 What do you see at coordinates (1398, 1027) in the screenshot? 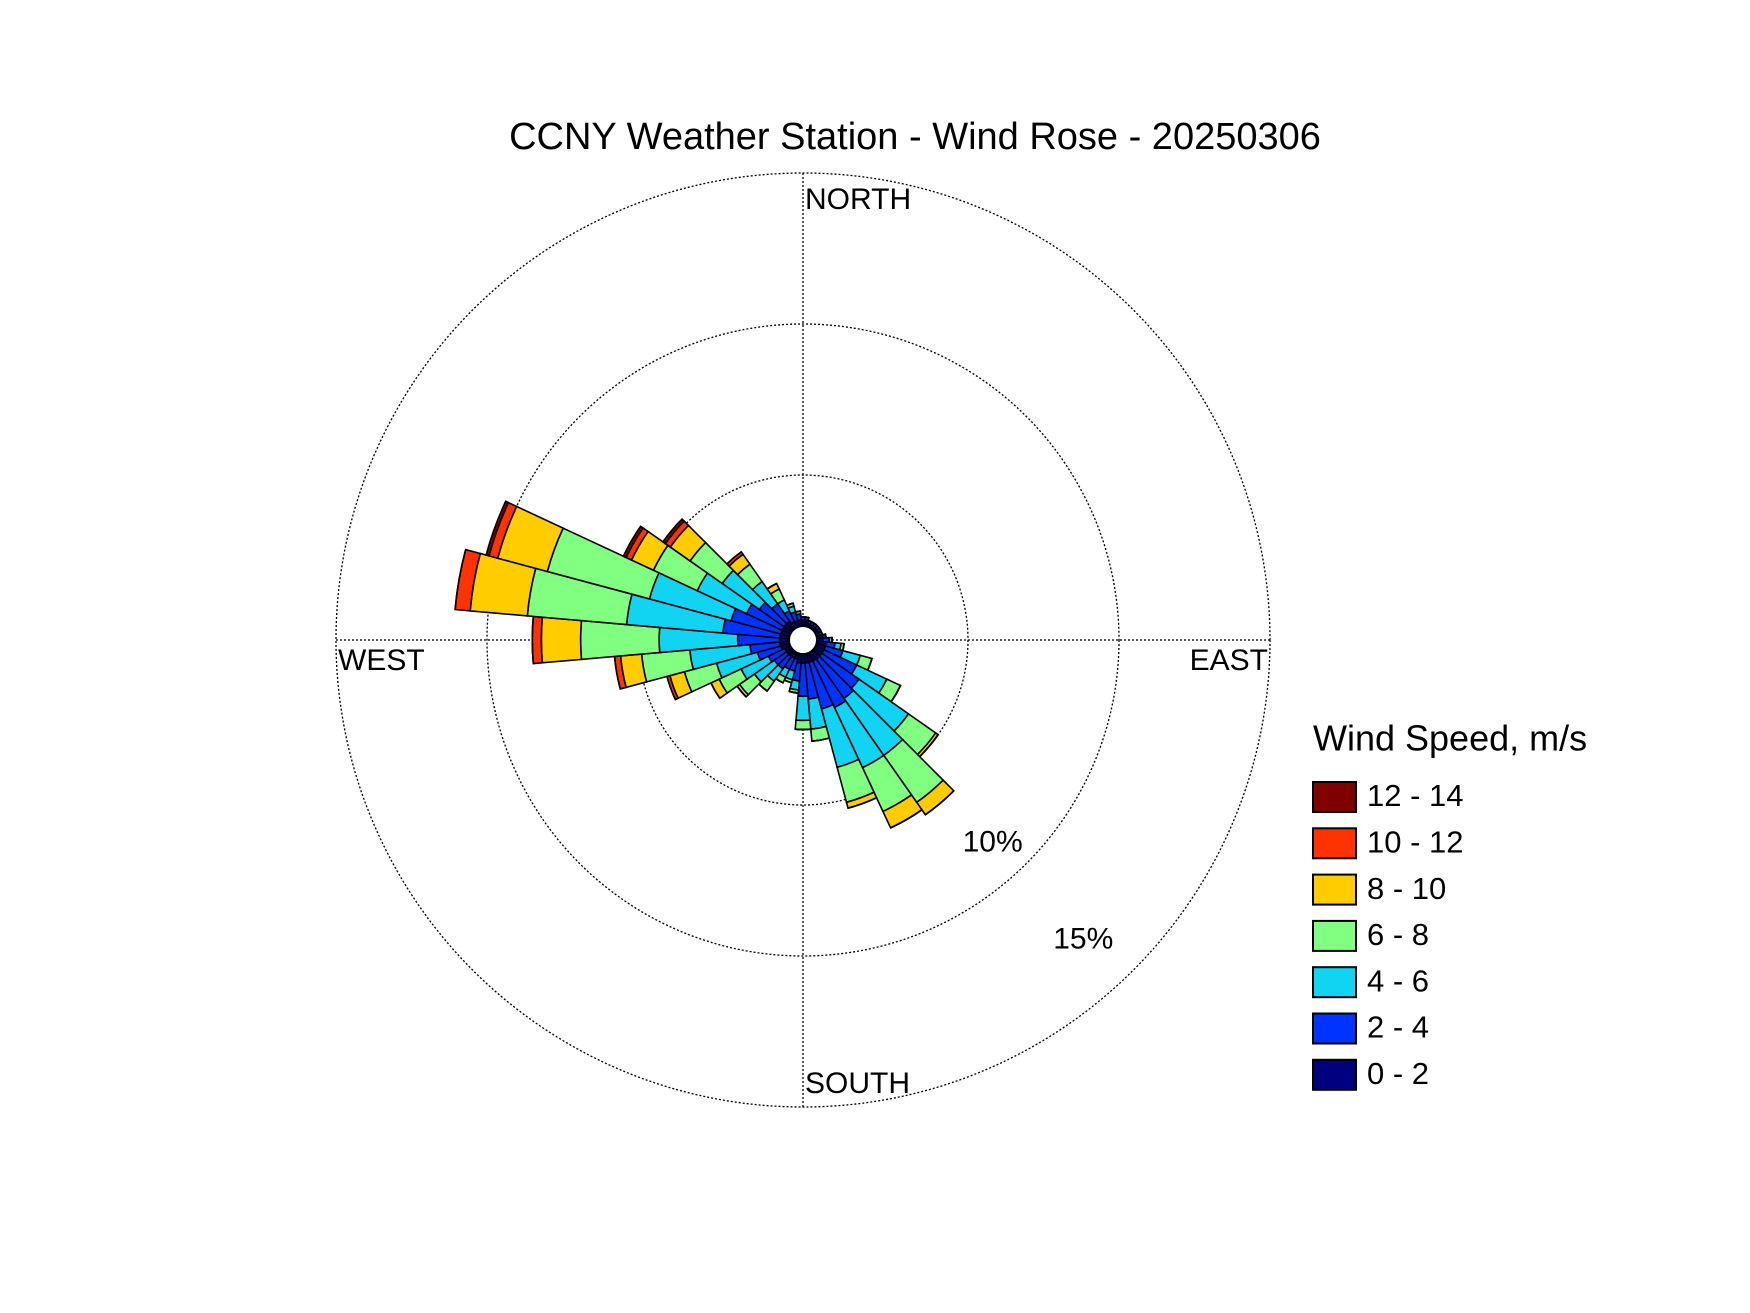
I see `legend-label: 2 - 4` at bounding box center [1398, 1027].